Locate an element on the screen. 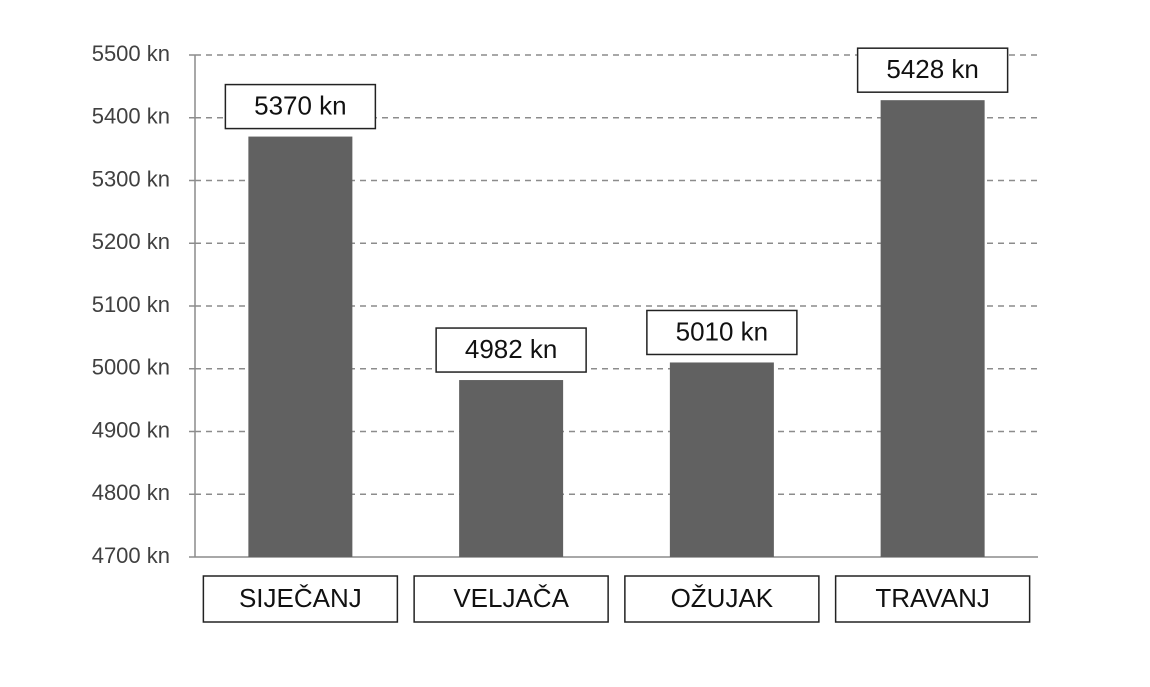 Image resolution: width=1150 pixels, height=687 pixels. x-tick-label: OŽUJAK is located at coordinates (722, 598).